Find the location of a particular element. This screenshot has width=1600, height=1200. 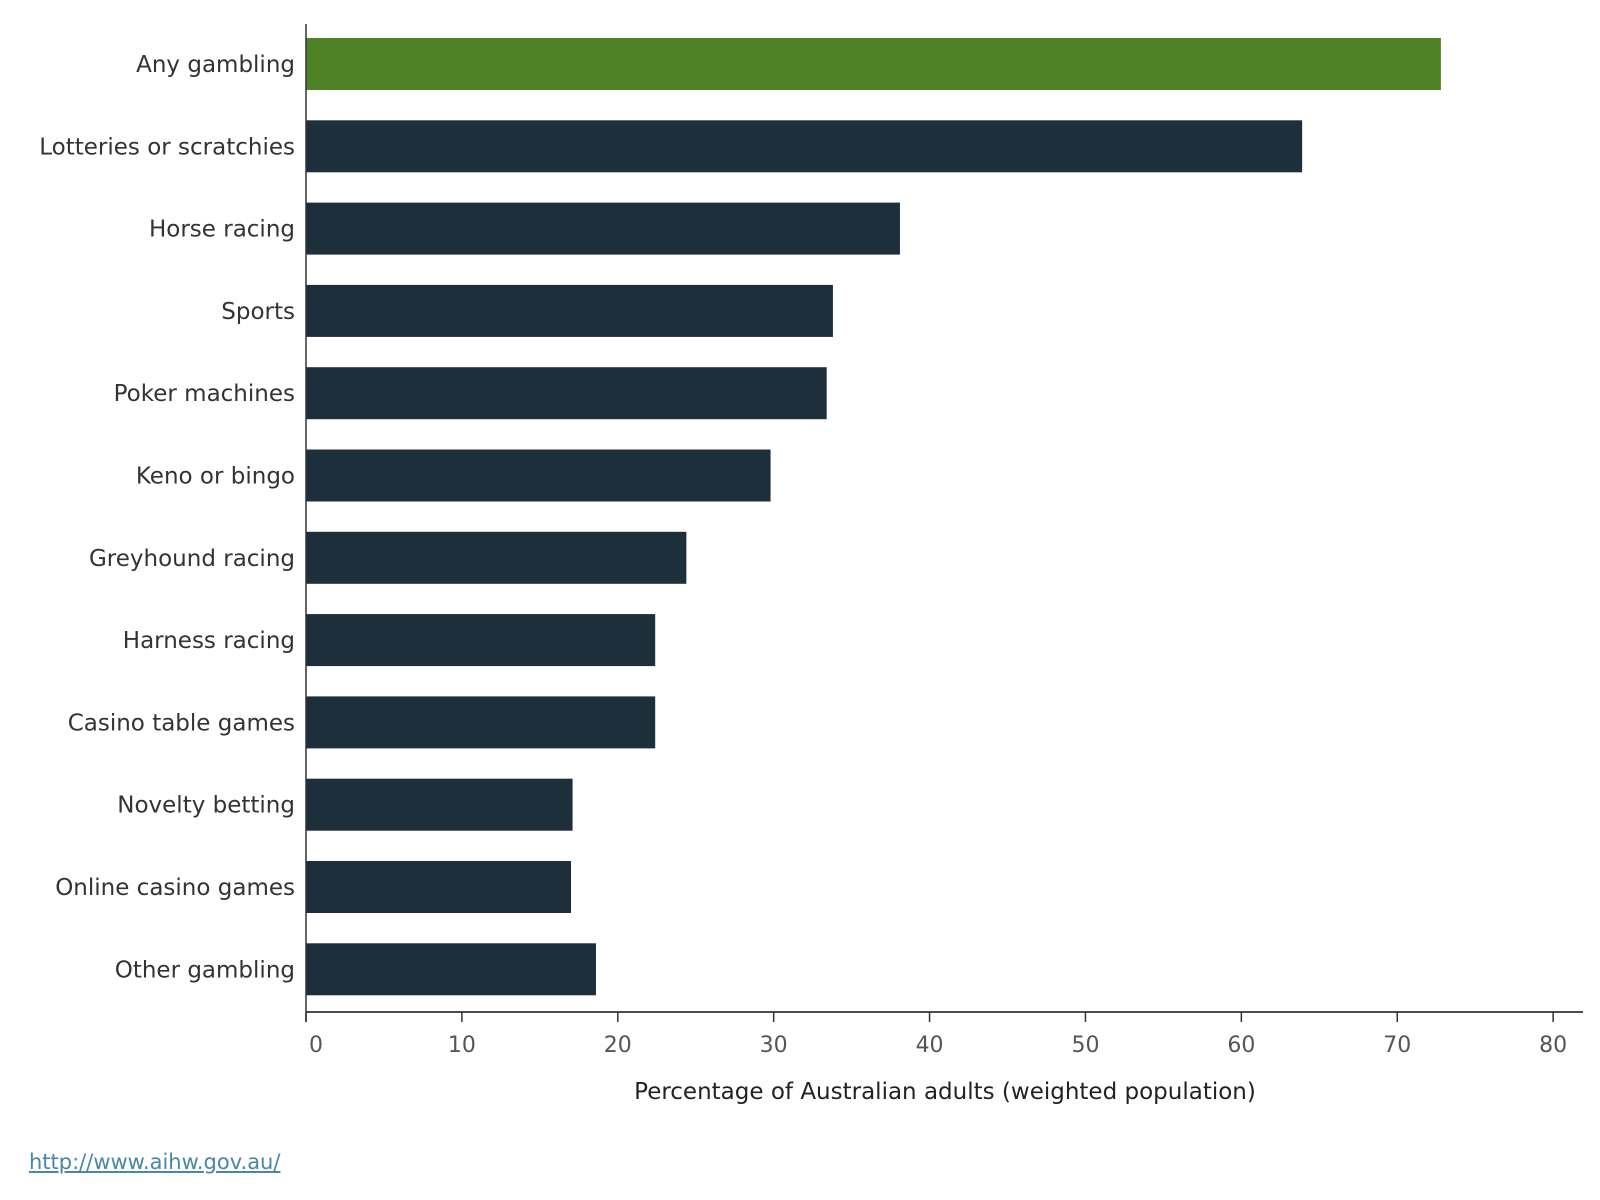

x-ticks: 0 10 20 30 40 50 60 70 80 is located at coordinates (936, 1035).